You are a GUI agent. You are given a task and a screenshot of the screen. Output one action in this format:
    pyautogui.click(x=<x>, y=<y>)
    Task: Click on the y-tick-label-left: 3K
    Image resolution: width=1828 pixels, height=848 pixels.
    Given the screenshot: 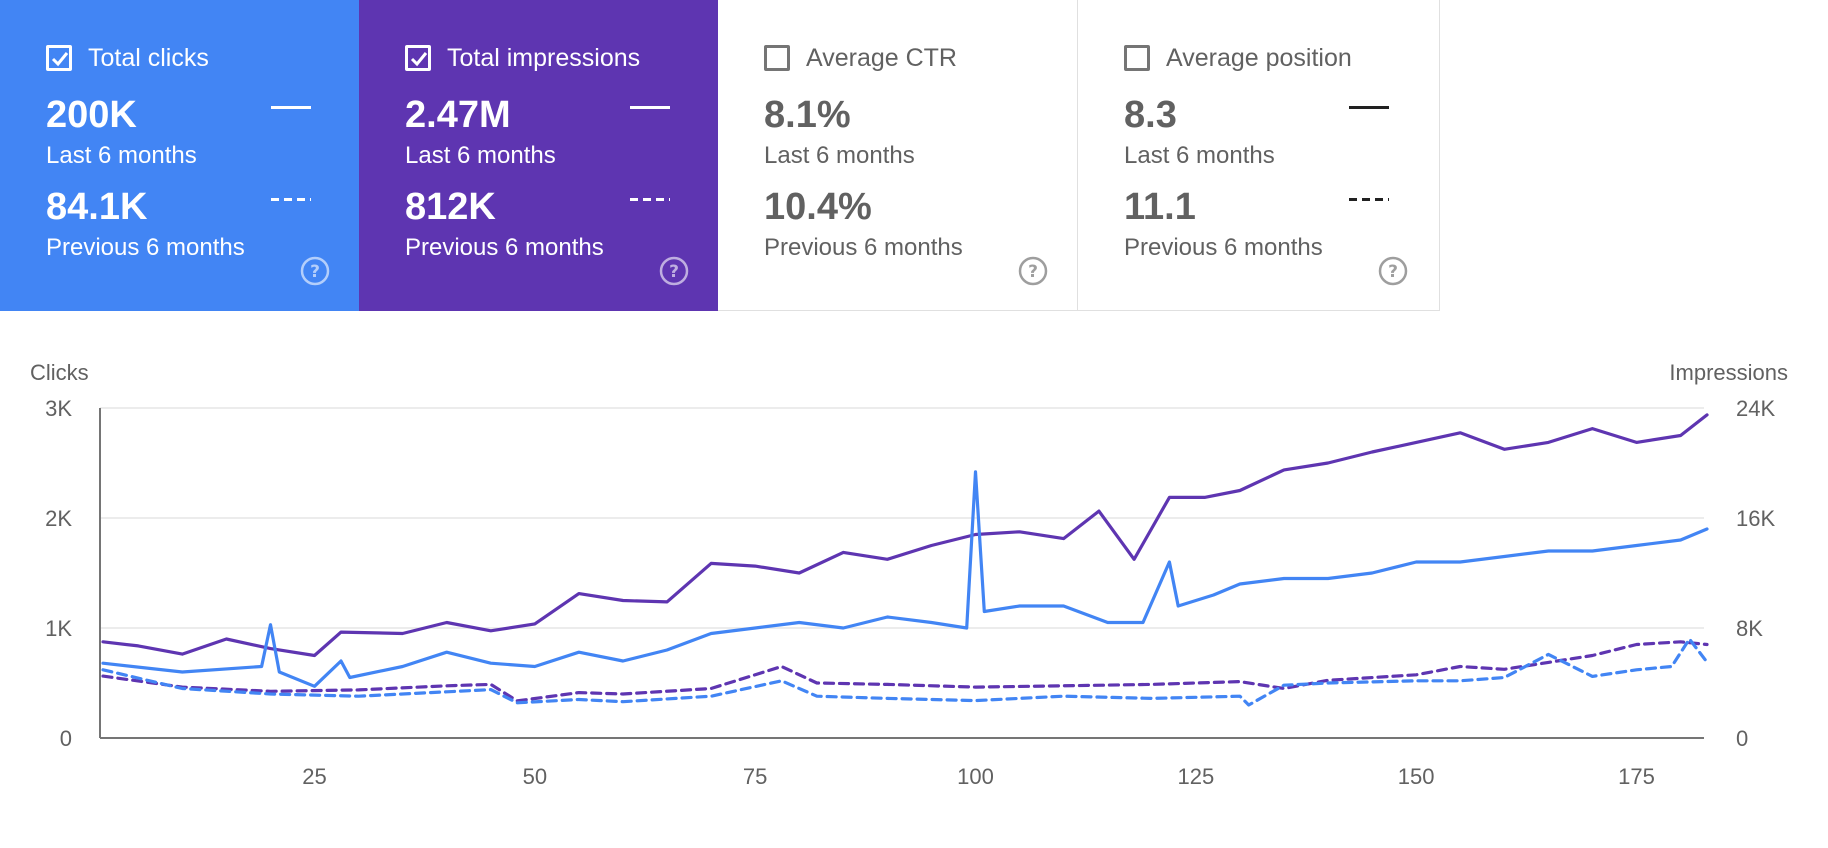 What is the action you would take?
    pyautogui.click(x=58, y=408)
    